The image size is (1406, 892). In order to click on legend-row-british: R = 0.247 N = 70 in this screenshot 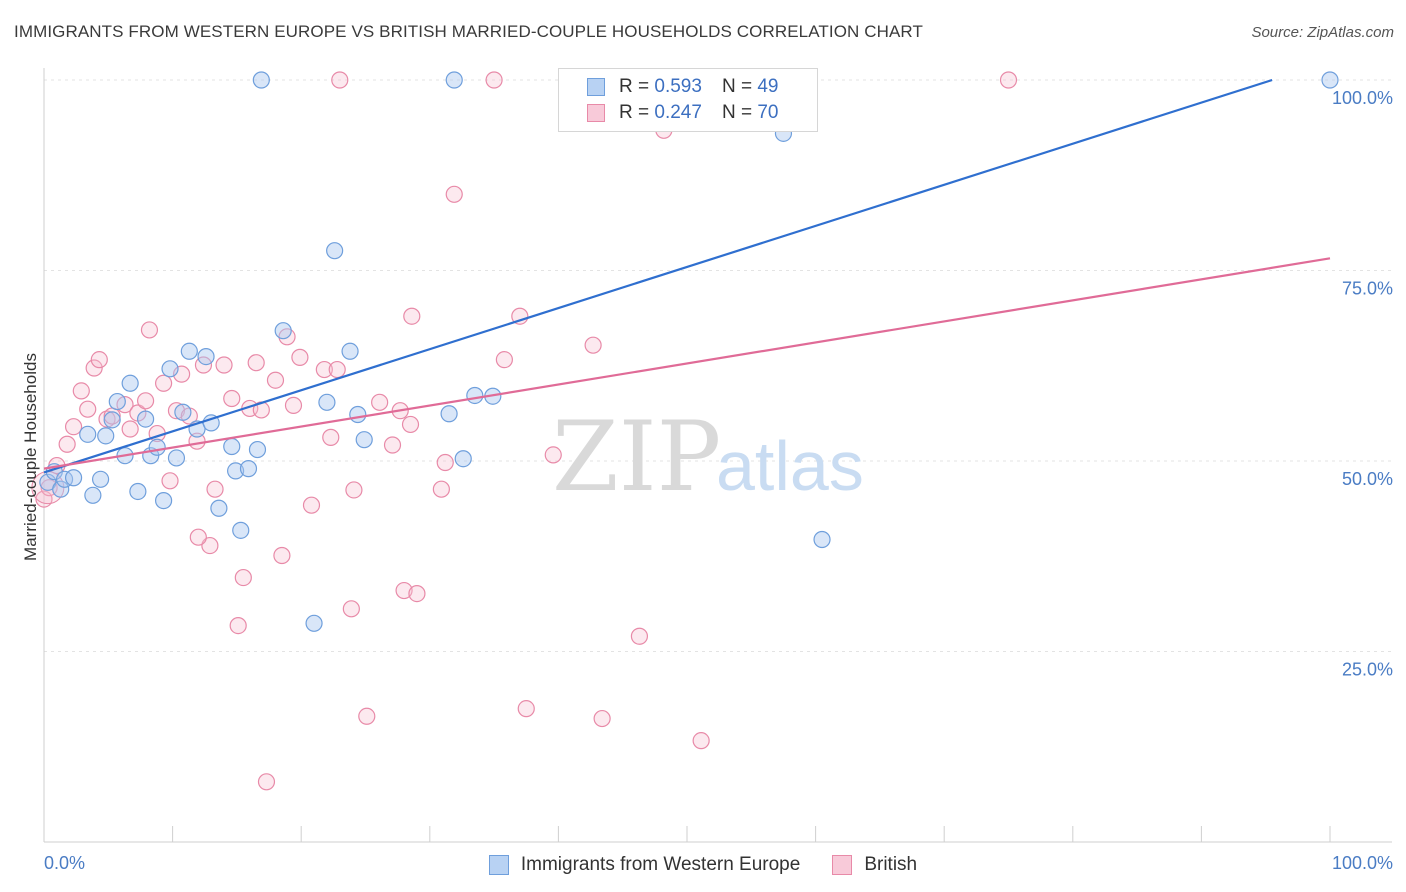, I will do `click(668, 113)`.